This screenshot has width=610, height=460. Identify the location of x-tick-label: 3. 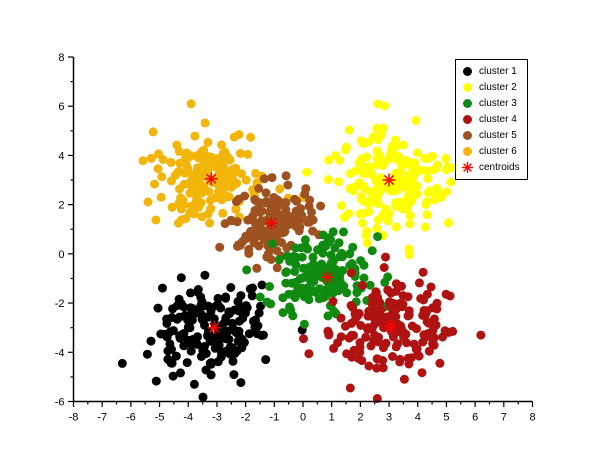
(389, 418).